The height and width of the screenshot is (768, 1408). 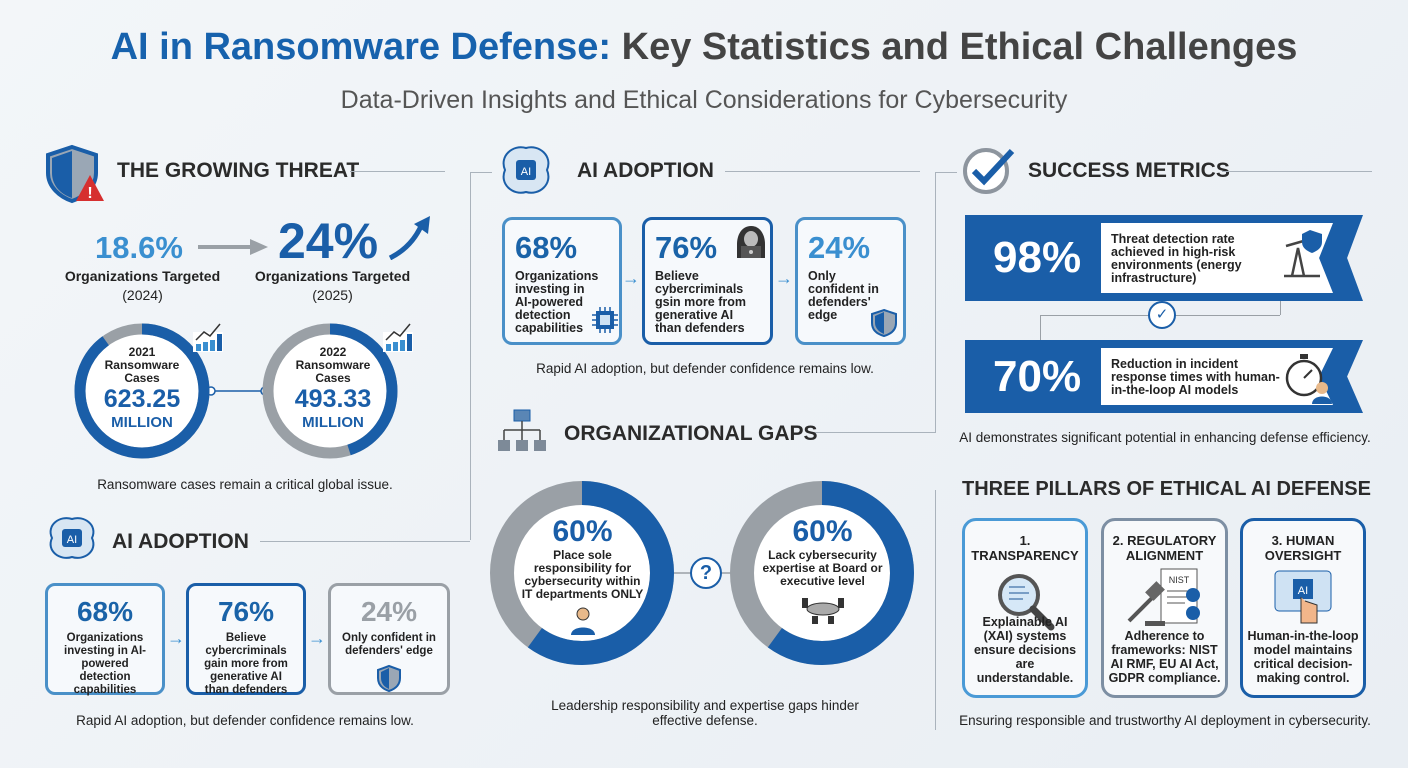 I want to click on ring-2022, so click(x=330, y=391).